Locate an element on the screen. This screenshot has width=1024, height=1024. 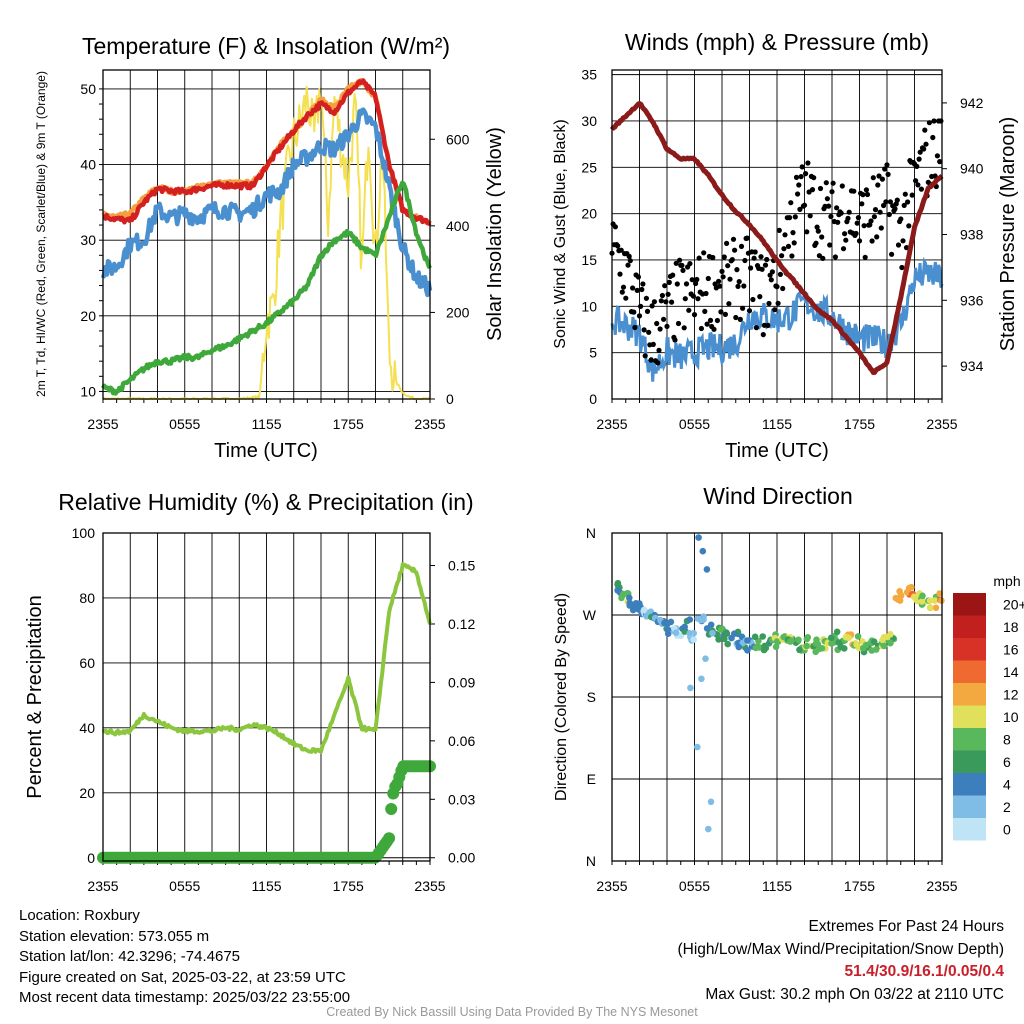
max-gust: Max Gust: 30.2 mph On 03/22 at 2110 UTC is located at coordinates (854, 994).